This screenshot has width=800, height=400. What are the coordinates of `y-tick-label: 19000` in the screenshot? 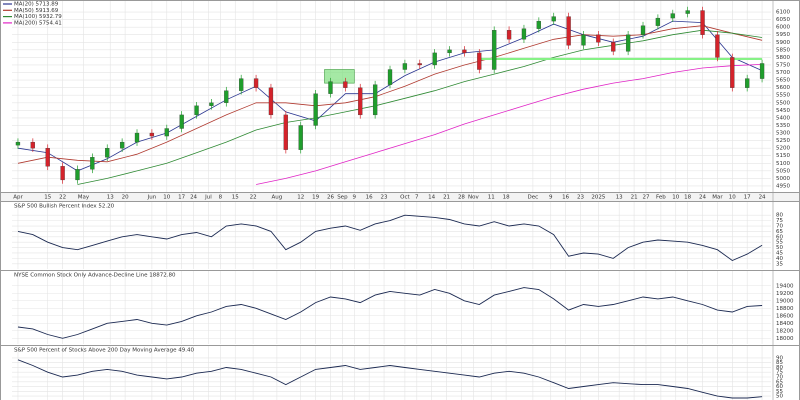 It's located at (785, 301).